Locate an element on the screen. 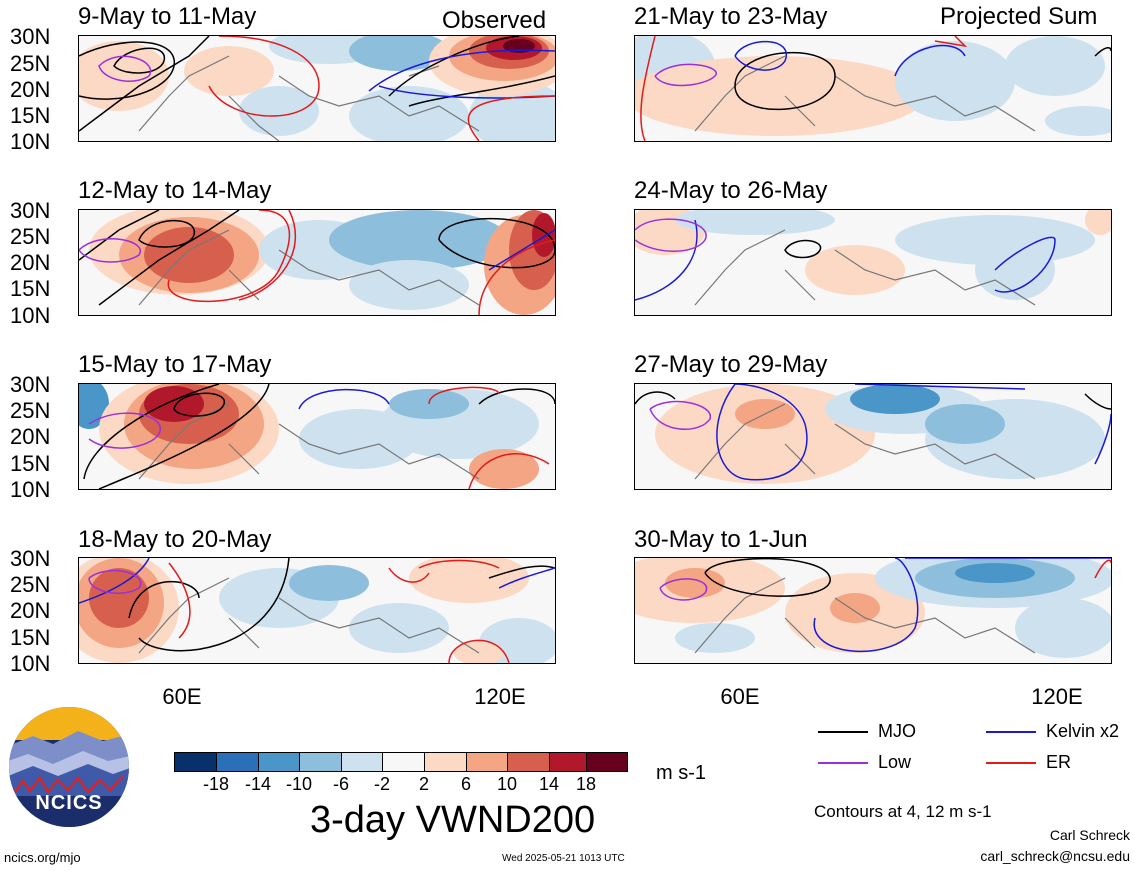 This screenshot has height=872, width=1135. map-panel-30-may-1-jun is located at coordinates (873, 610).